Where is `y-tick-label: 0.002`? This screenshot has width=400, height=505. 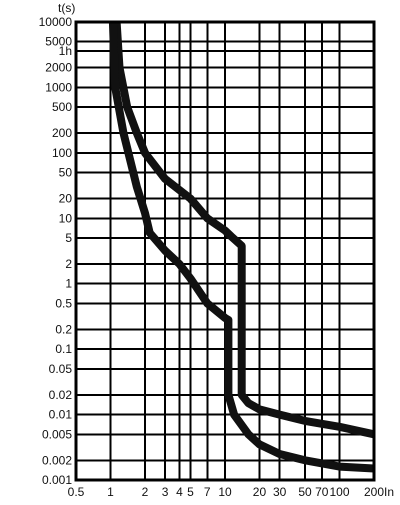
y-tick-label: 0.002 is located at coordinates (57, 460).